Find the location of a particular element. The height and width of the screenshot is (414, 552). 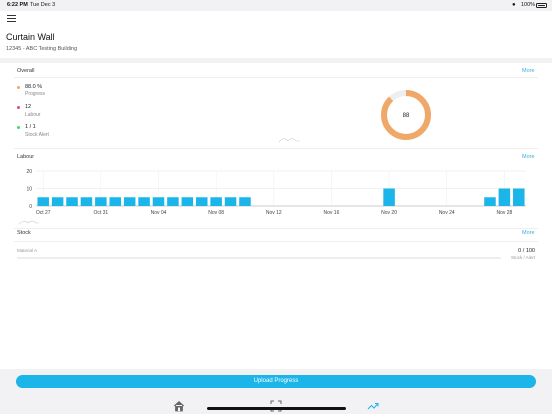

stock-title: Stock is located at coordinates (24, 233).